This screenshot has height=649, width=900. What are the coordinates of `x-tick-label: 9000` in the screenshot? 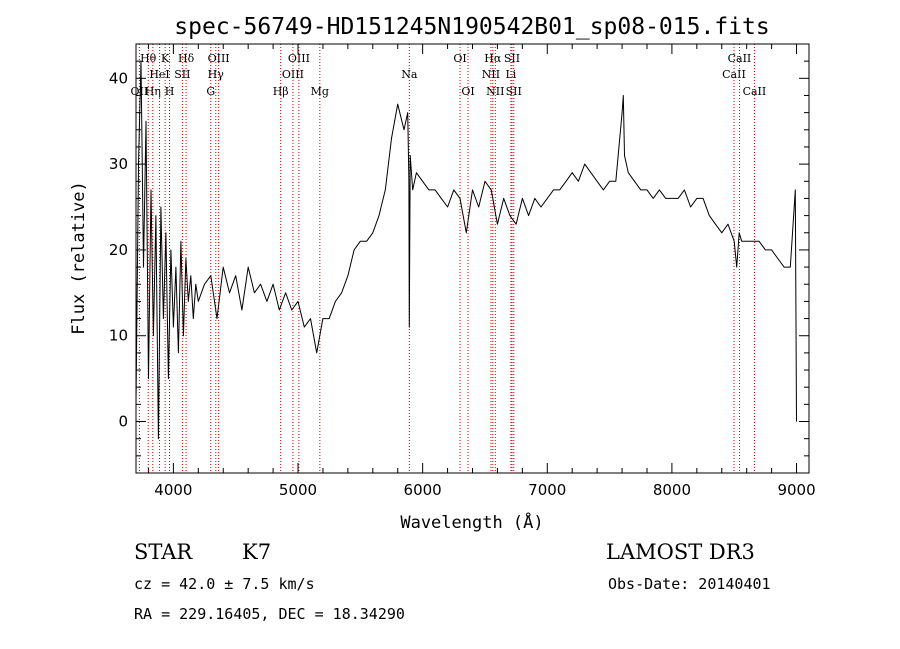 It's located at (796, 490).